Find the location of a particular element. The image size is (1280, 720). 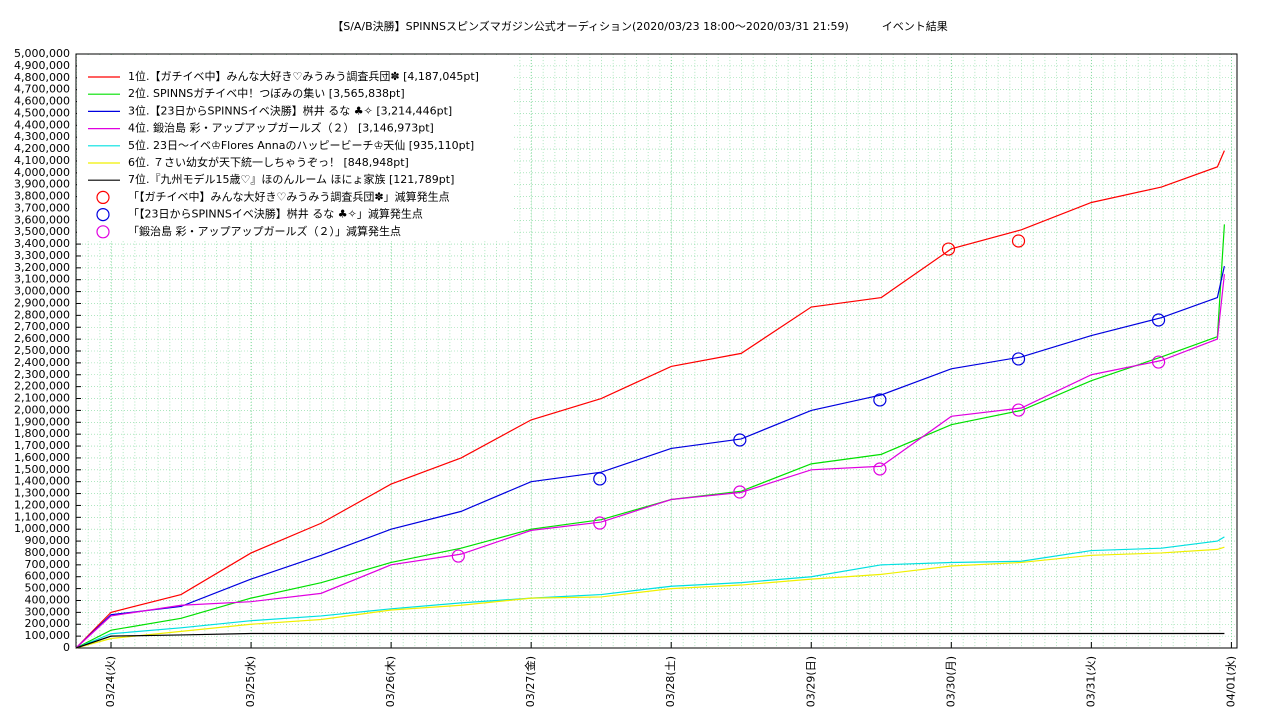

legend-box is located at coordinates (295, 149).